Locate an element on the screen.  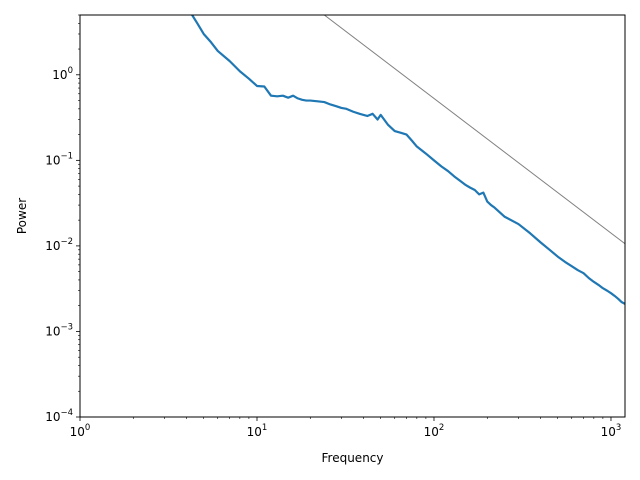
y-tick-label: 10⁻² is located at coordinates (59, 245).